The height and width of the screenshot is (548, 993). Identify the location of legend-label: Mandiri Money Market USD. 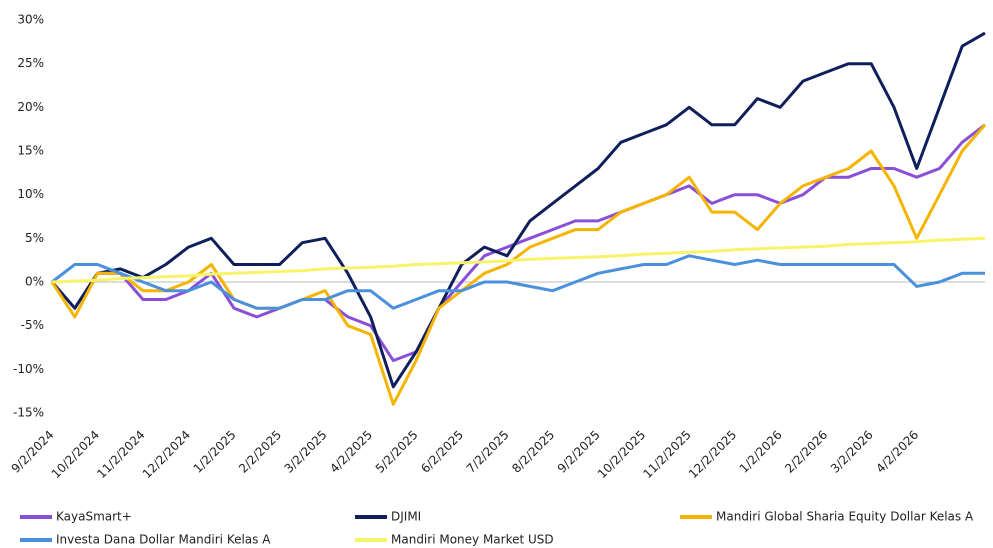
(472, 540).